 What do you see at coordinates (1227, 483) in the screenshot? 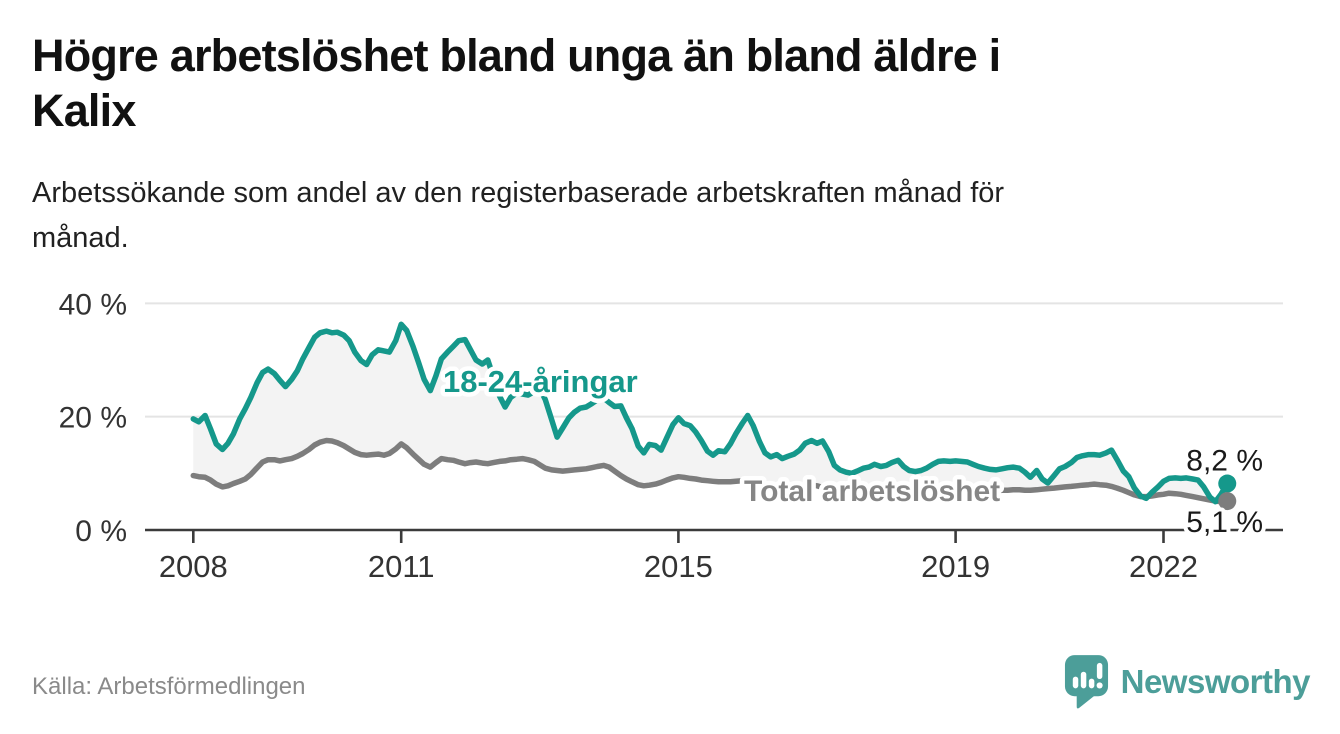
I see `series-end-dot-young` at bounding box center [1227, 483].